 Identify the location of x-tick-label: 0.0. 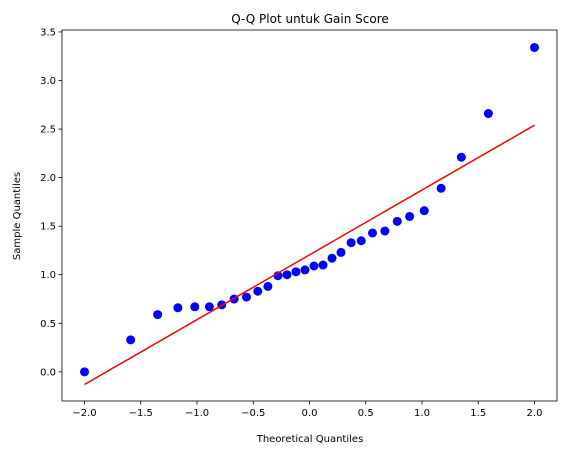
(310, 413).